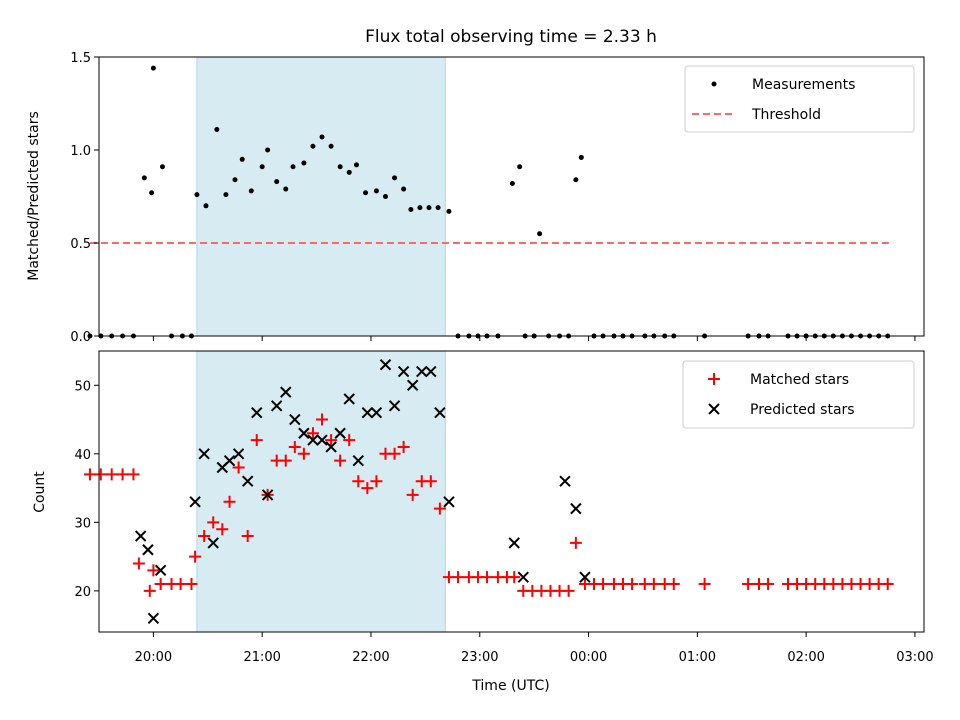 The image size is (960, 720). Describe the element at coordinates (802, 410) in the screenshot. I see `legend-predicted-label: Predicted stars` at that location.